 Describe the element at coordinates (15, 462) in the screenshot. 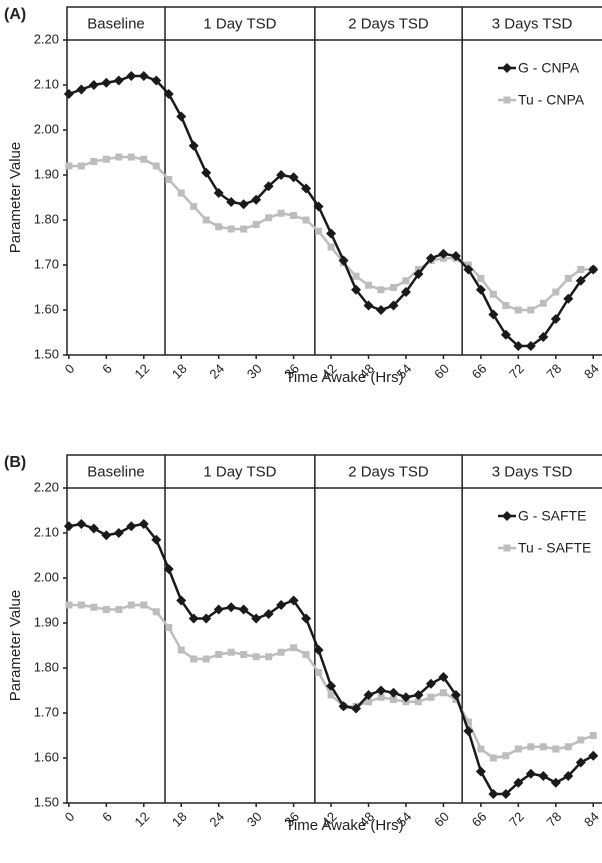

I see `panel-label: (B)` at that location.